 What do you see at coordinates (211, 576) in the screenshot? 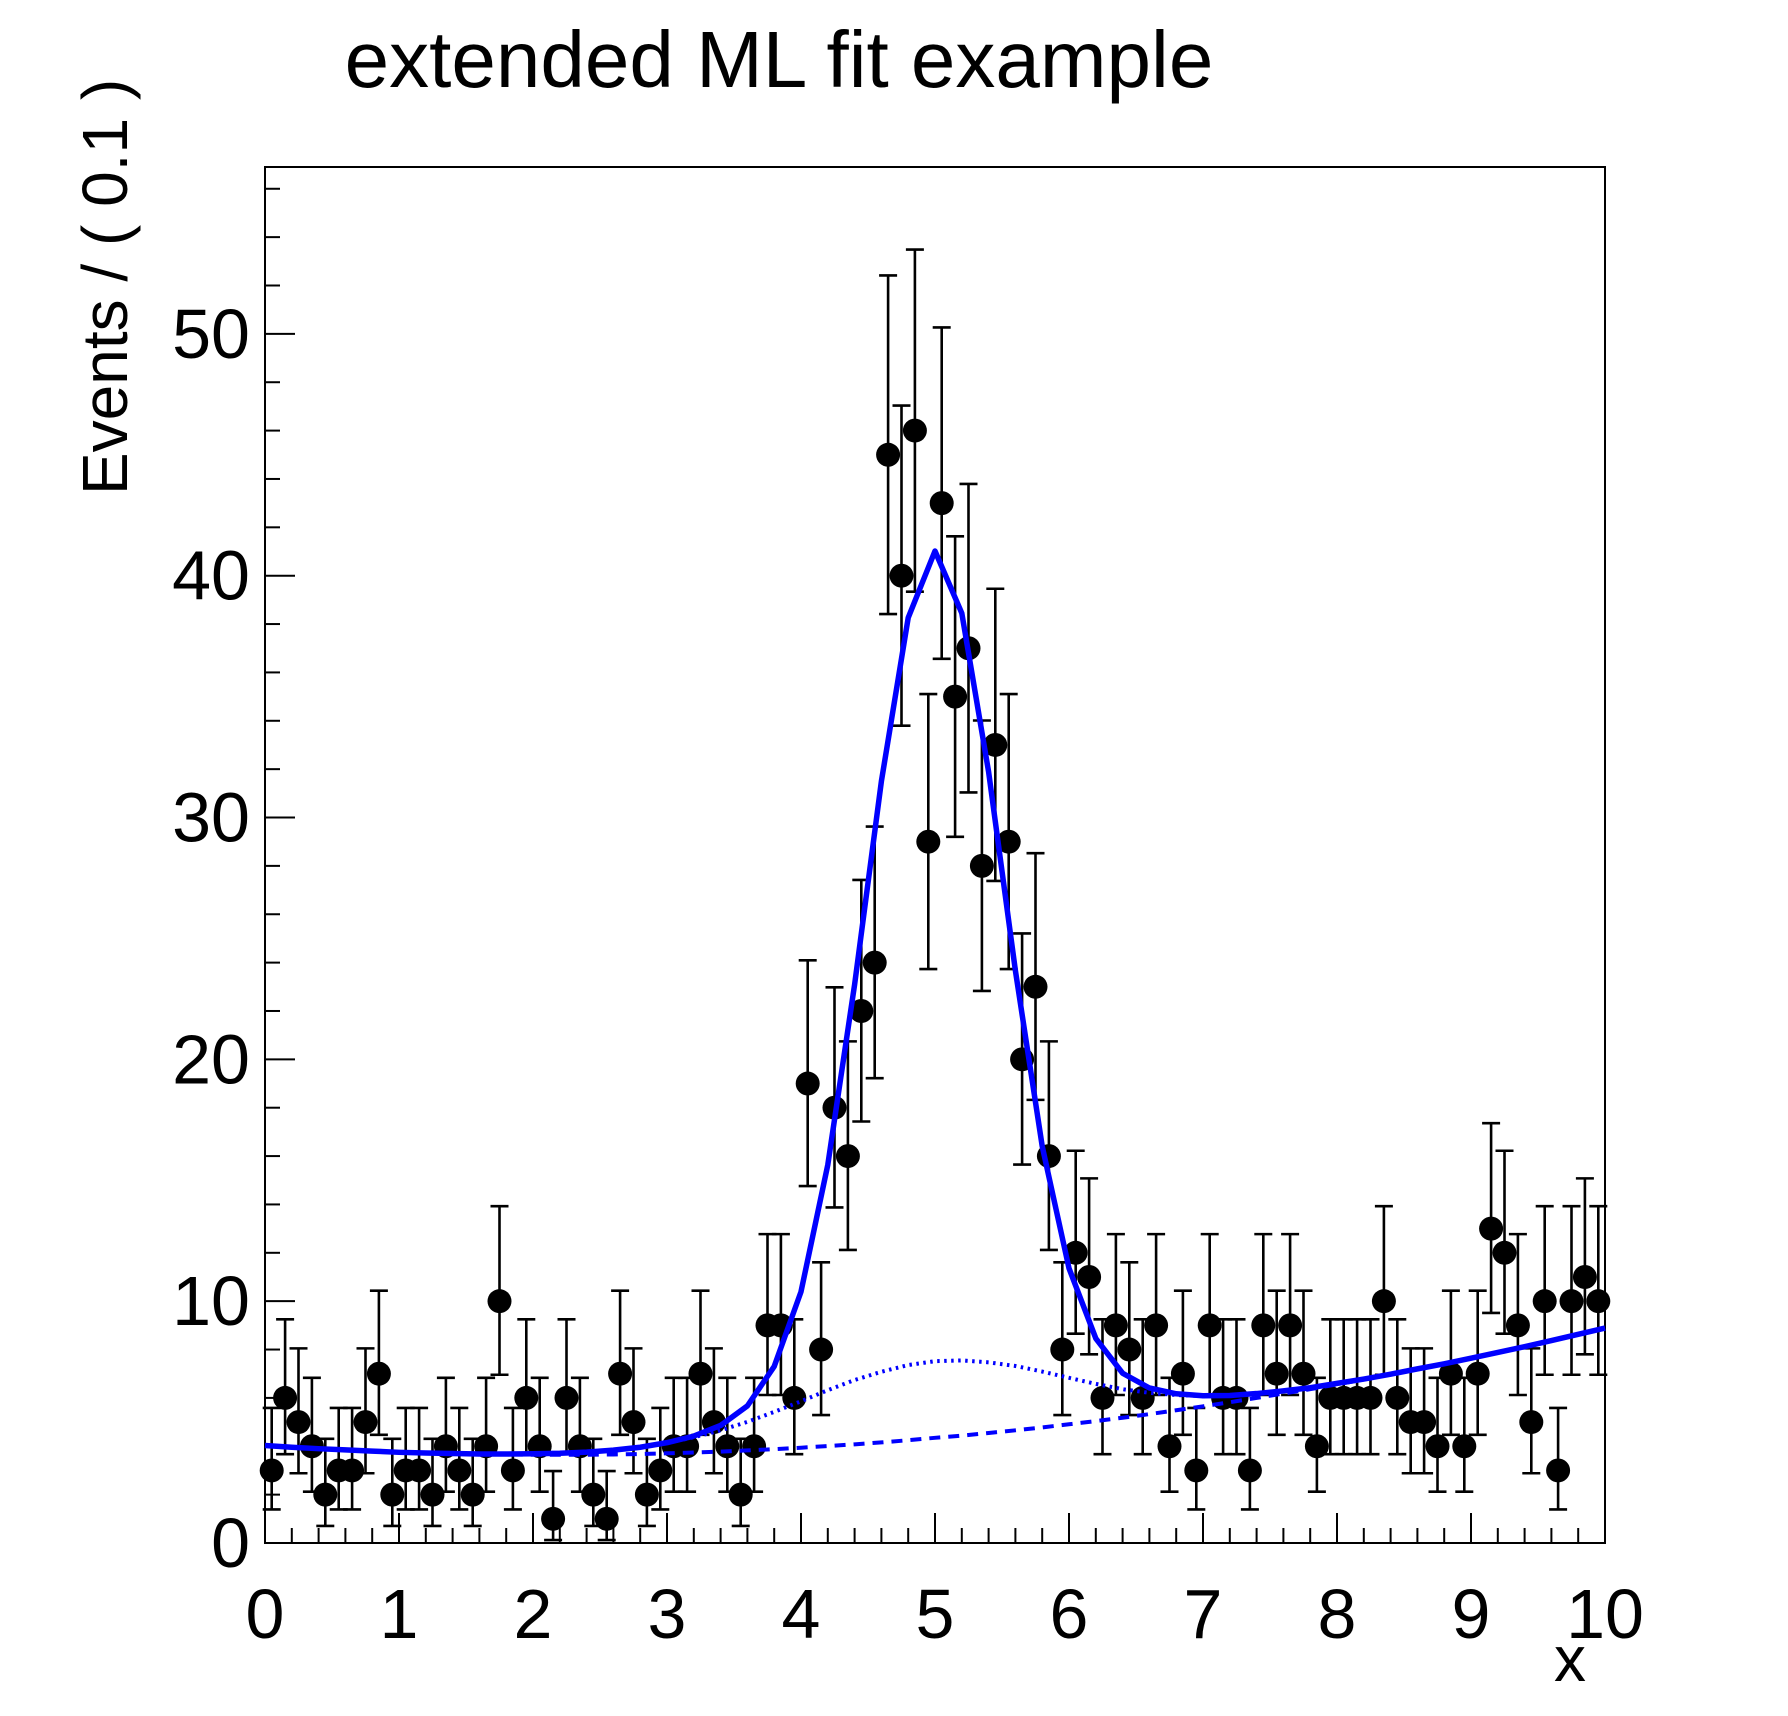
I see `y-tick-label: 40` at bounding box center [211, 576].